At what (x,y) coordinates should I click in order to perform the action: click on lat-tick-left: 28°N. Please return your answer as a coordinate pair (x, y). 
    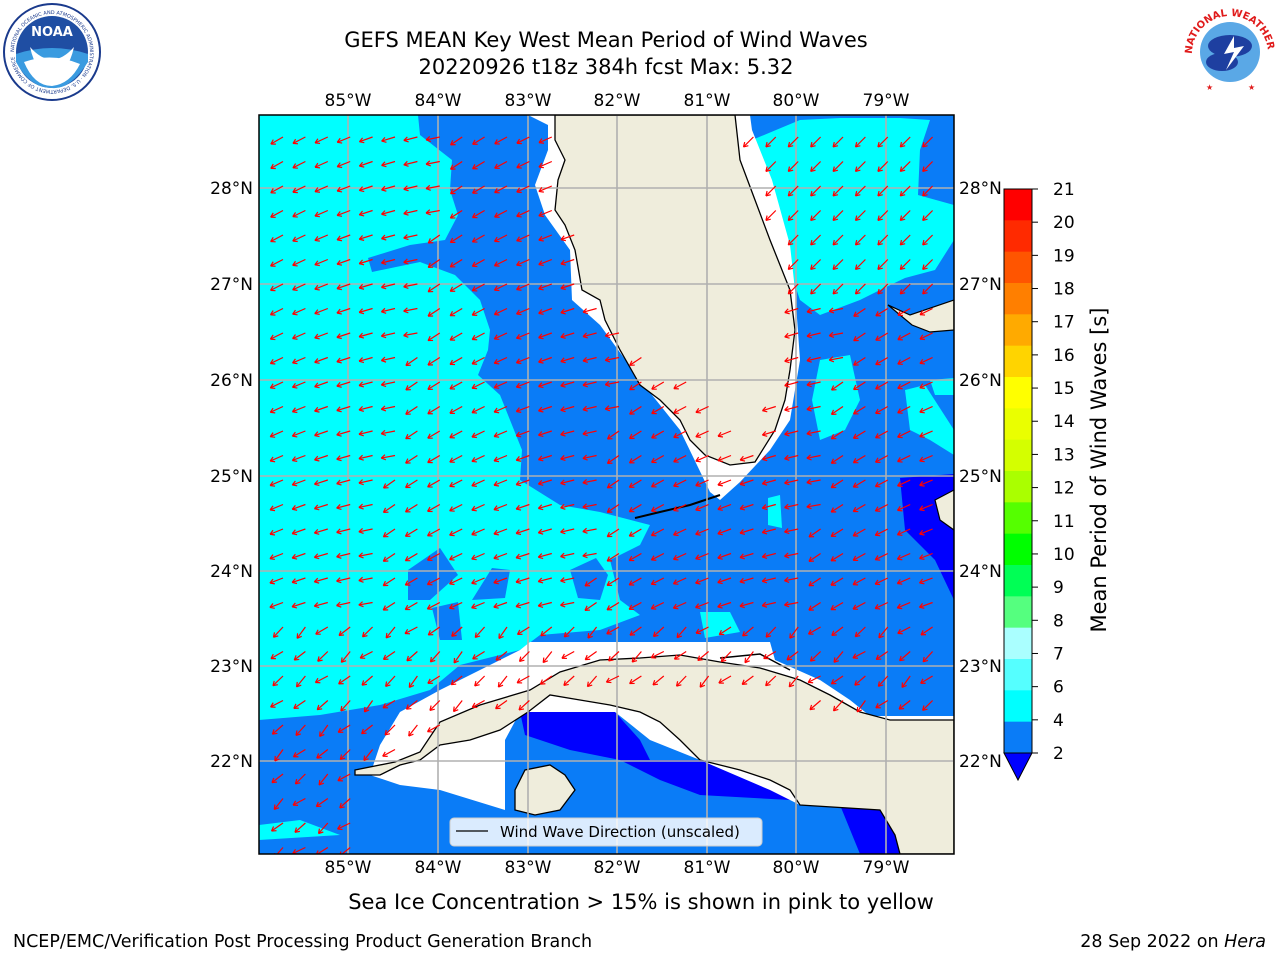
    Looking at the image, I should click on (231, 189).